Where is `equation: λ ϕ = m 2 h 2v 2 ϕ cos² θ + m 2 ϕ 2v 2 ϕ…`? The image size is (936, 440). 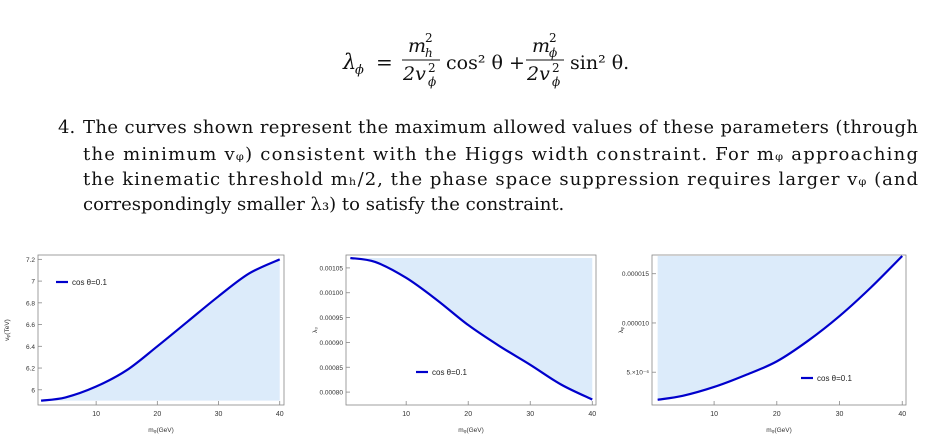 equation: λ ϕ = m 2 h 2v 2 ϕ cos² θ + m 2 ϕ 2v 2 ϕ… is located at coordinates (485, 60).